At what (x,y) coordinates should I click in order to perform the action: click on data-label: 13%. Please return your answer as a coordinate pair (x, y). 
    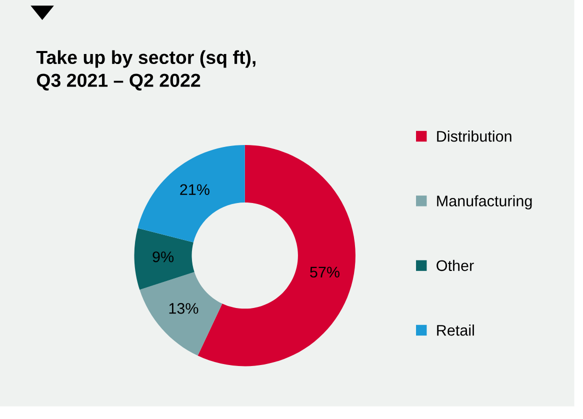
    Looking at the image, I should click on (183, 308).